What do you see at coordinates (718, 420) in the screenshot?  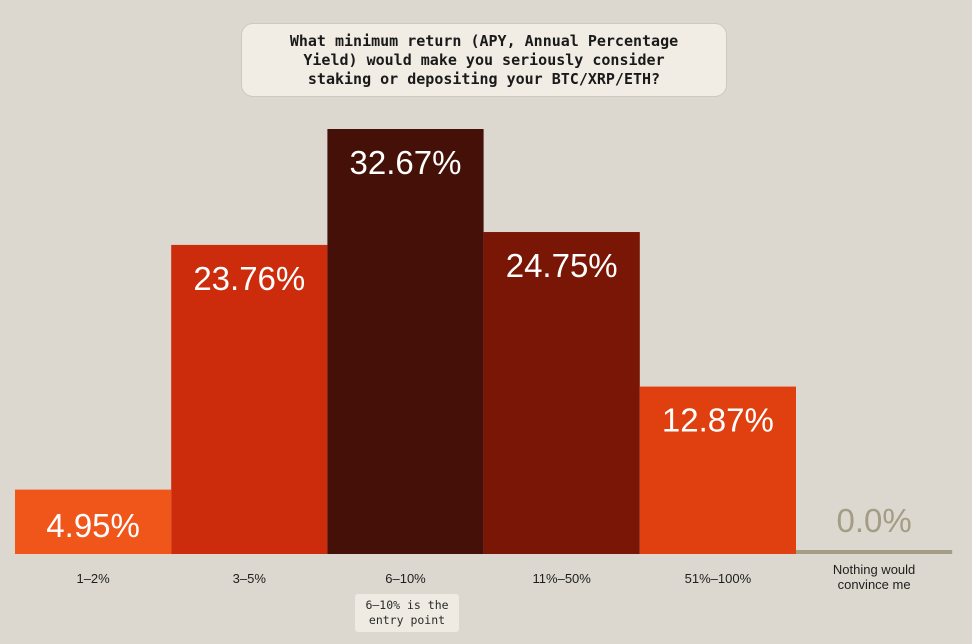 I see `bar-value-label-4: 12.87%` at bounding box center [718, 420].